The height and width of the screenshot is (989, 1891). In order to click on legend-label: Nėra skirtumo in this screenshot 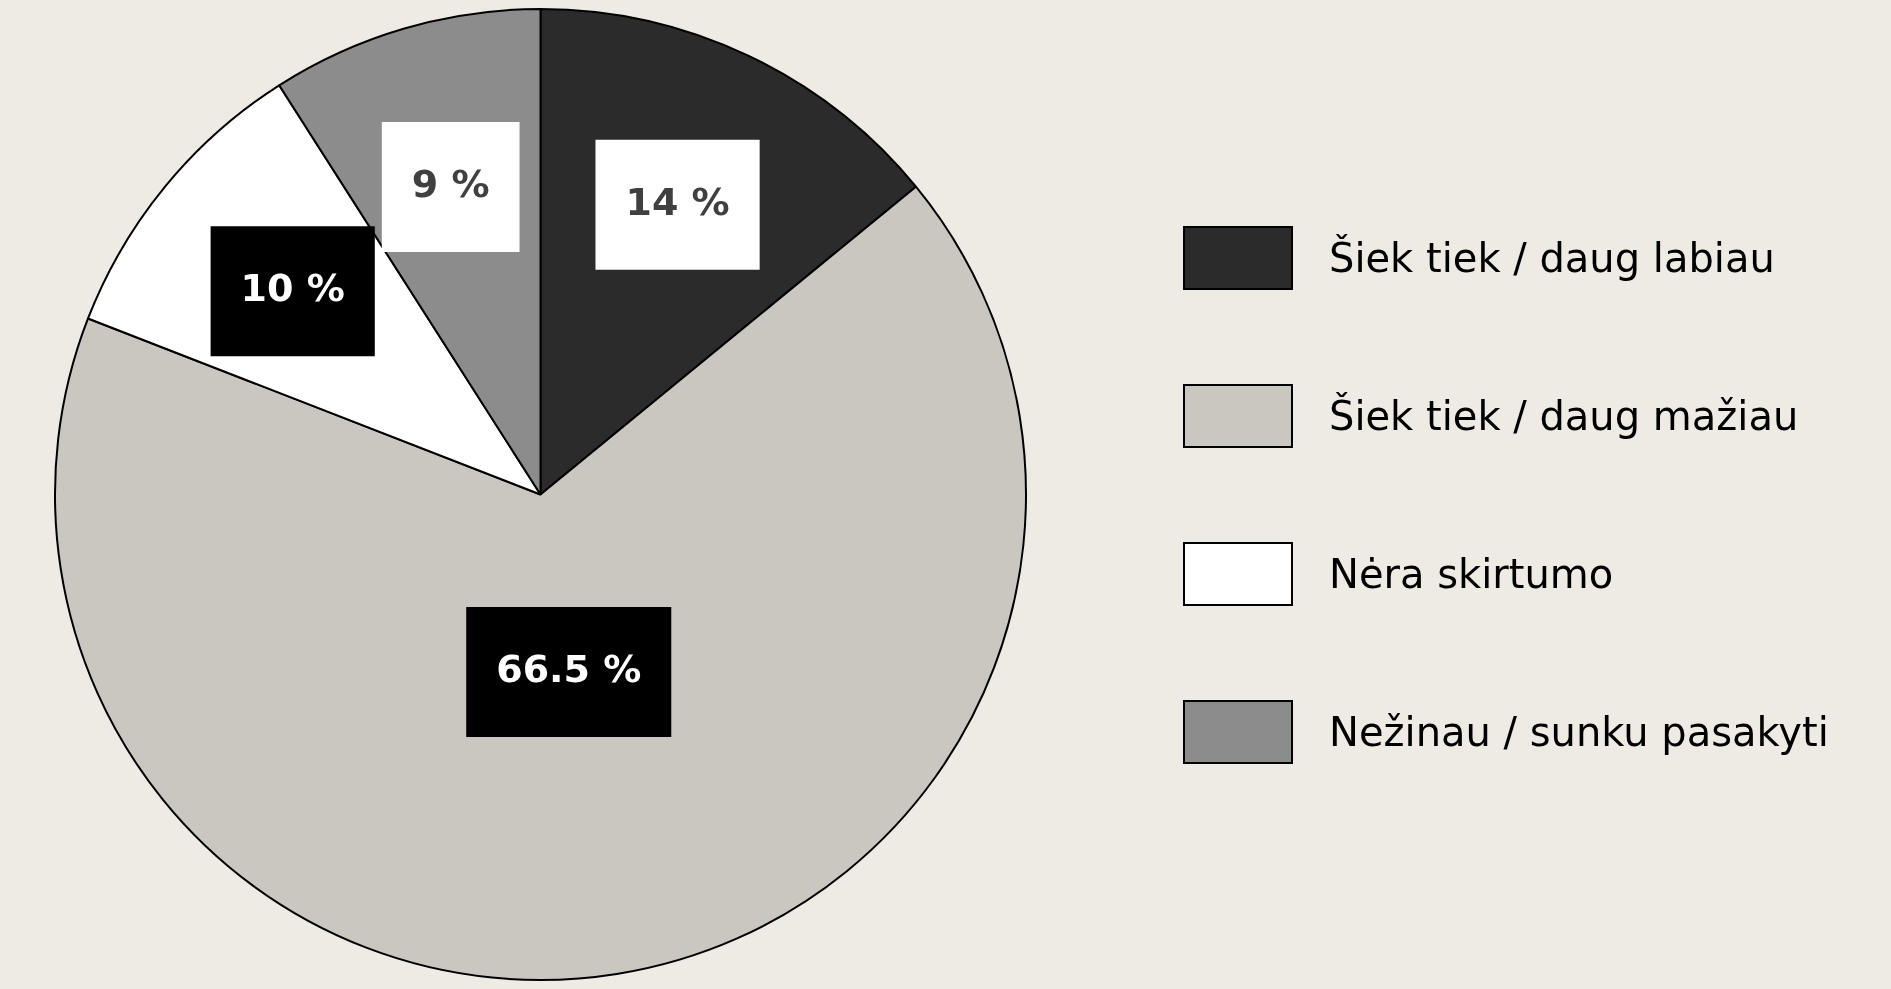, I will do `click(1471, 573)`.